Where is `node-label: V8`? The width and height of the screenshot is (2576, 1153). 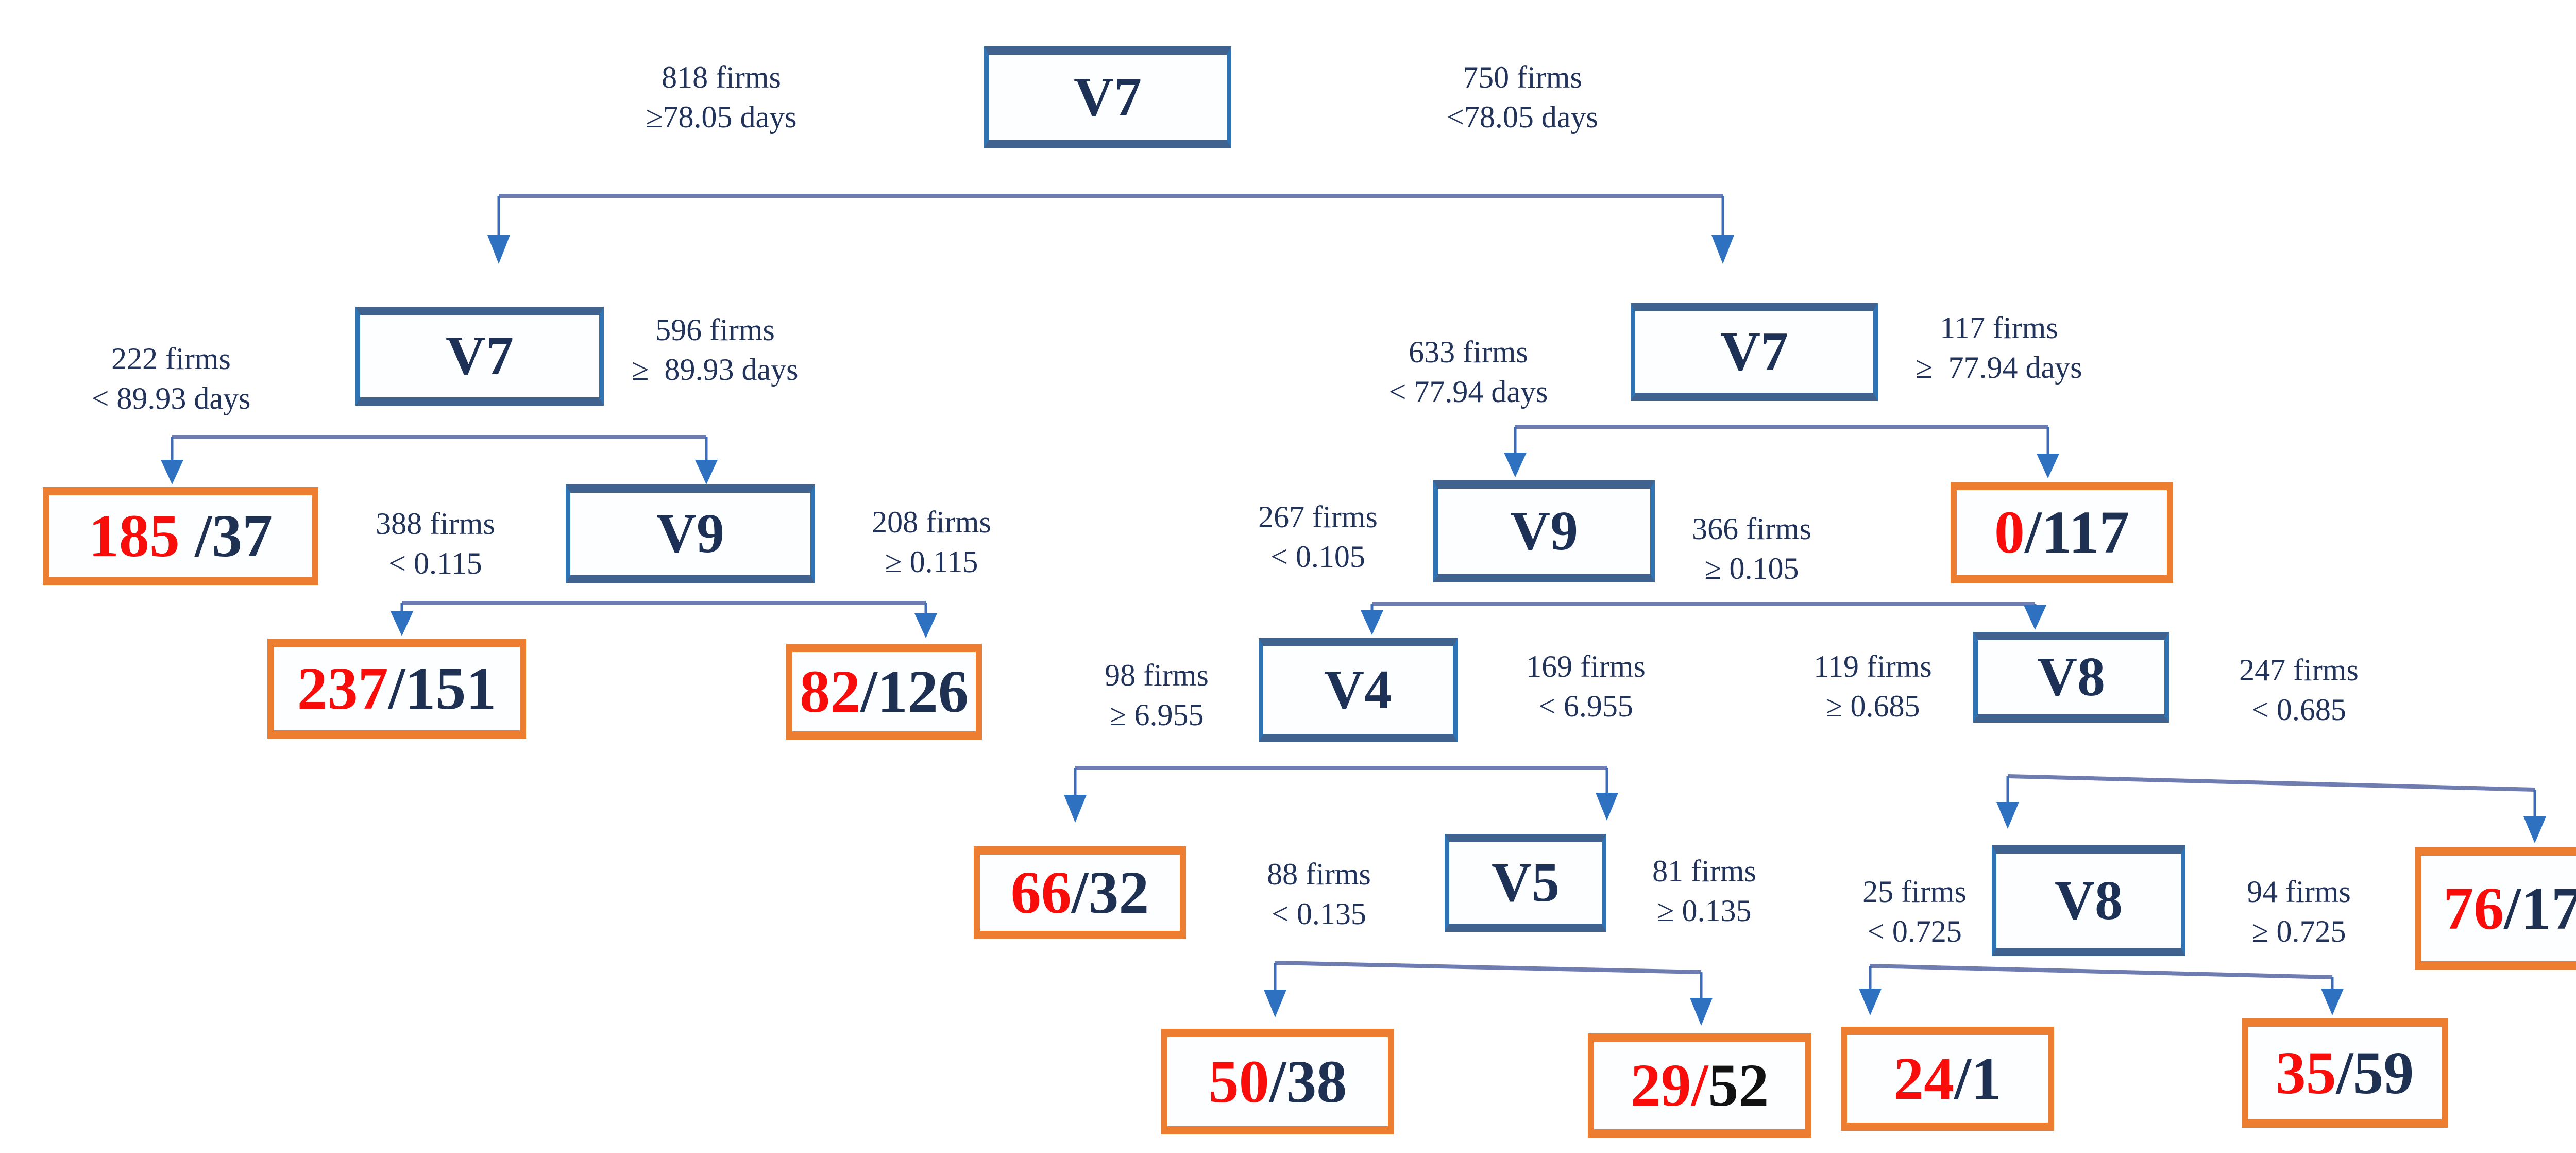 node-label: V8 is located at coordinates (2089, 900).